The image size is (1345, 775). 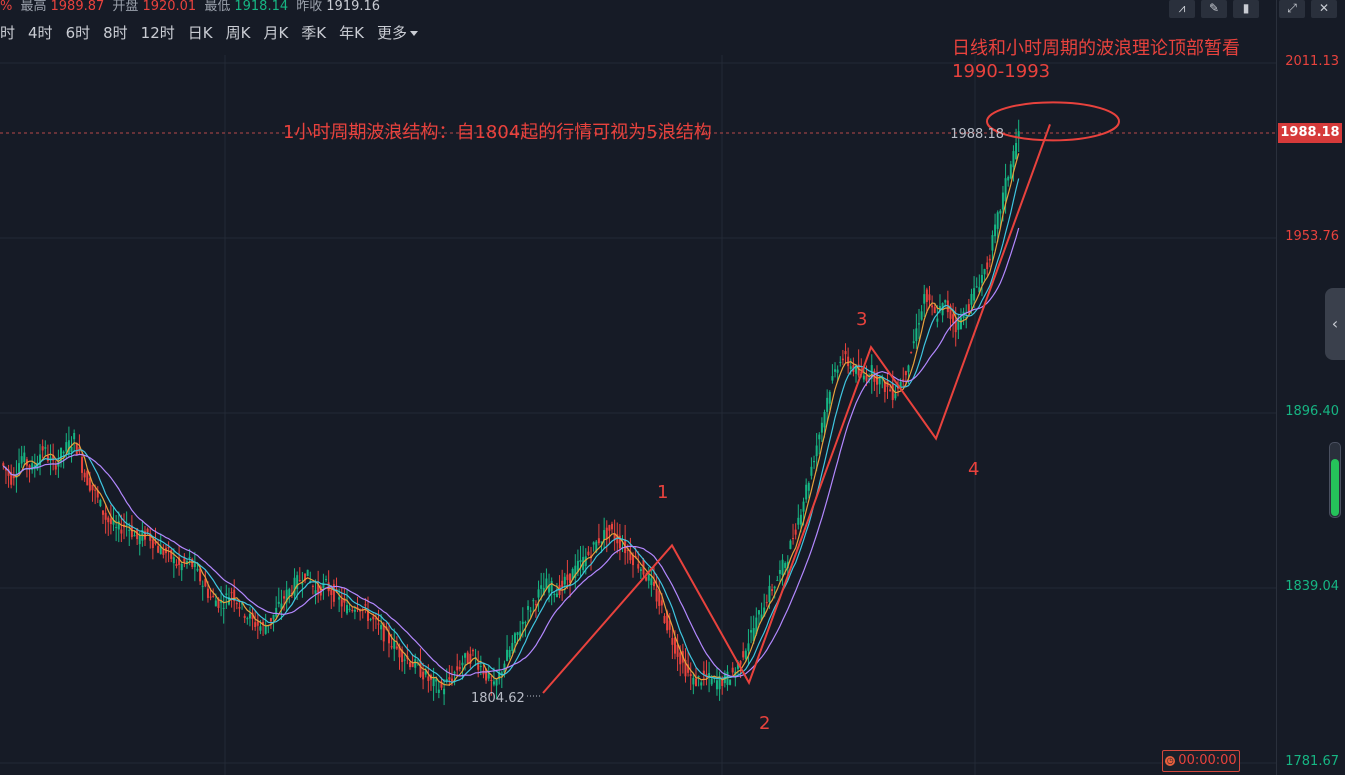 I want to click on low-label: 最低, so click(x=217, y=7).